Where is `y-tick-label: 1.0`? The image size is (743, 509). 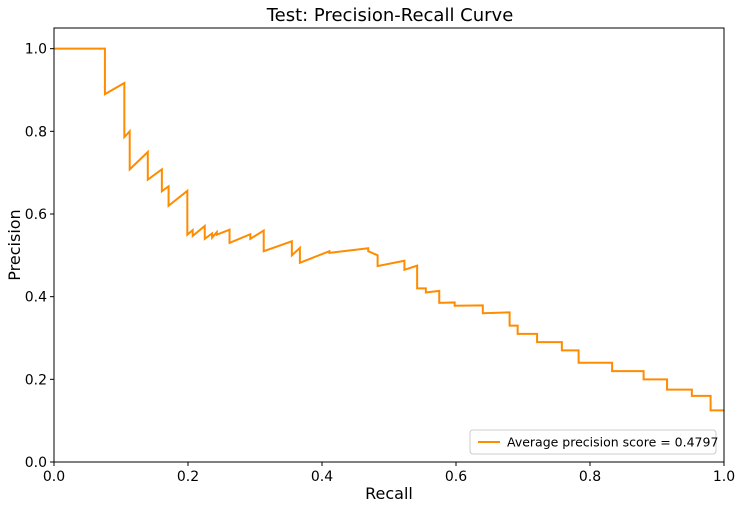 y-tick-label: 1.0 is located at coordinates (36, 50).